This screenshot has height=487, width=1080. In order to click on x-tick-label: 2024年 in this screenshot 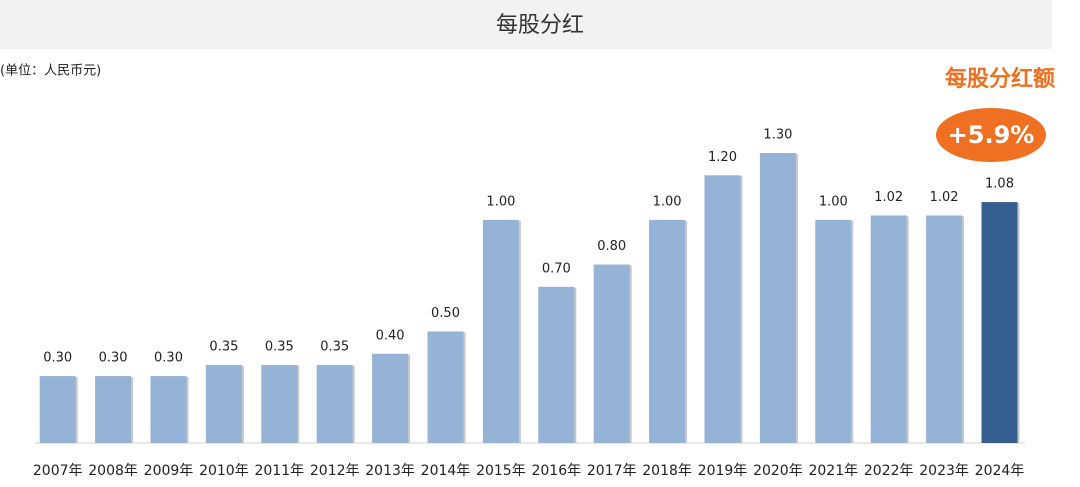, I will do `click(1000, 471)`.